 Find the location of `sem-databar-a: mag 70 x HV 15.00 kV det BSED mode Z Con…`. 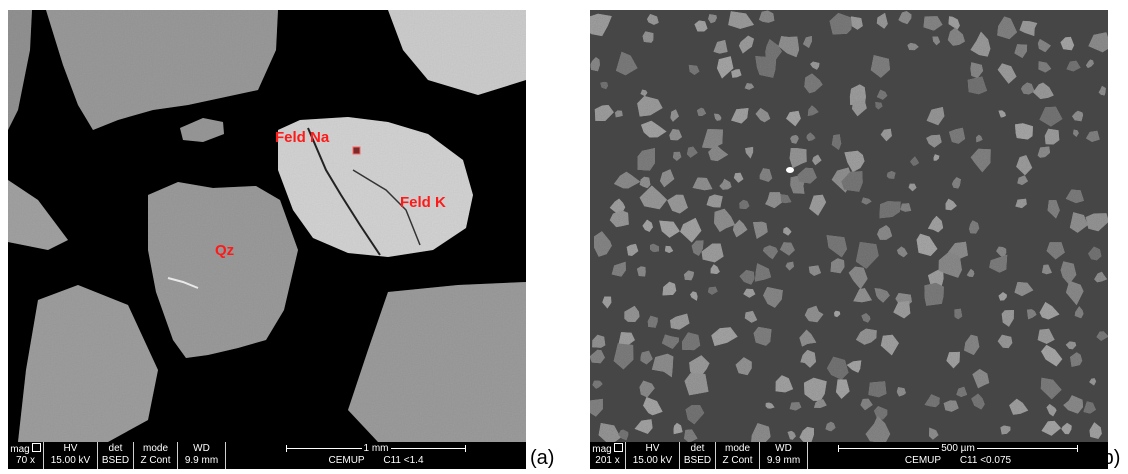

sem-databar-a: mag 70 x HV 15.00 kV det BSED mode Z Con… is located at coordinates (267, 455).